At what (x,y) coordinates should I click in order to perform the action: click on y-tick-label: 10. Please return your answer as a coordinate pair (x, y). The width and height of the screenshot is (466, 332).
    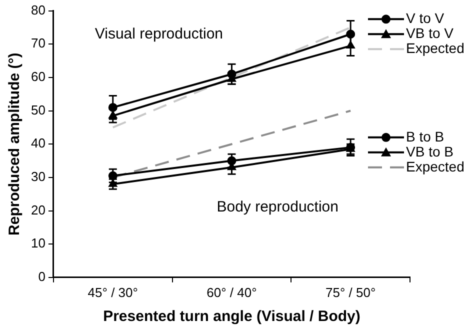
    Looking at the image, I should click on (38, 243).